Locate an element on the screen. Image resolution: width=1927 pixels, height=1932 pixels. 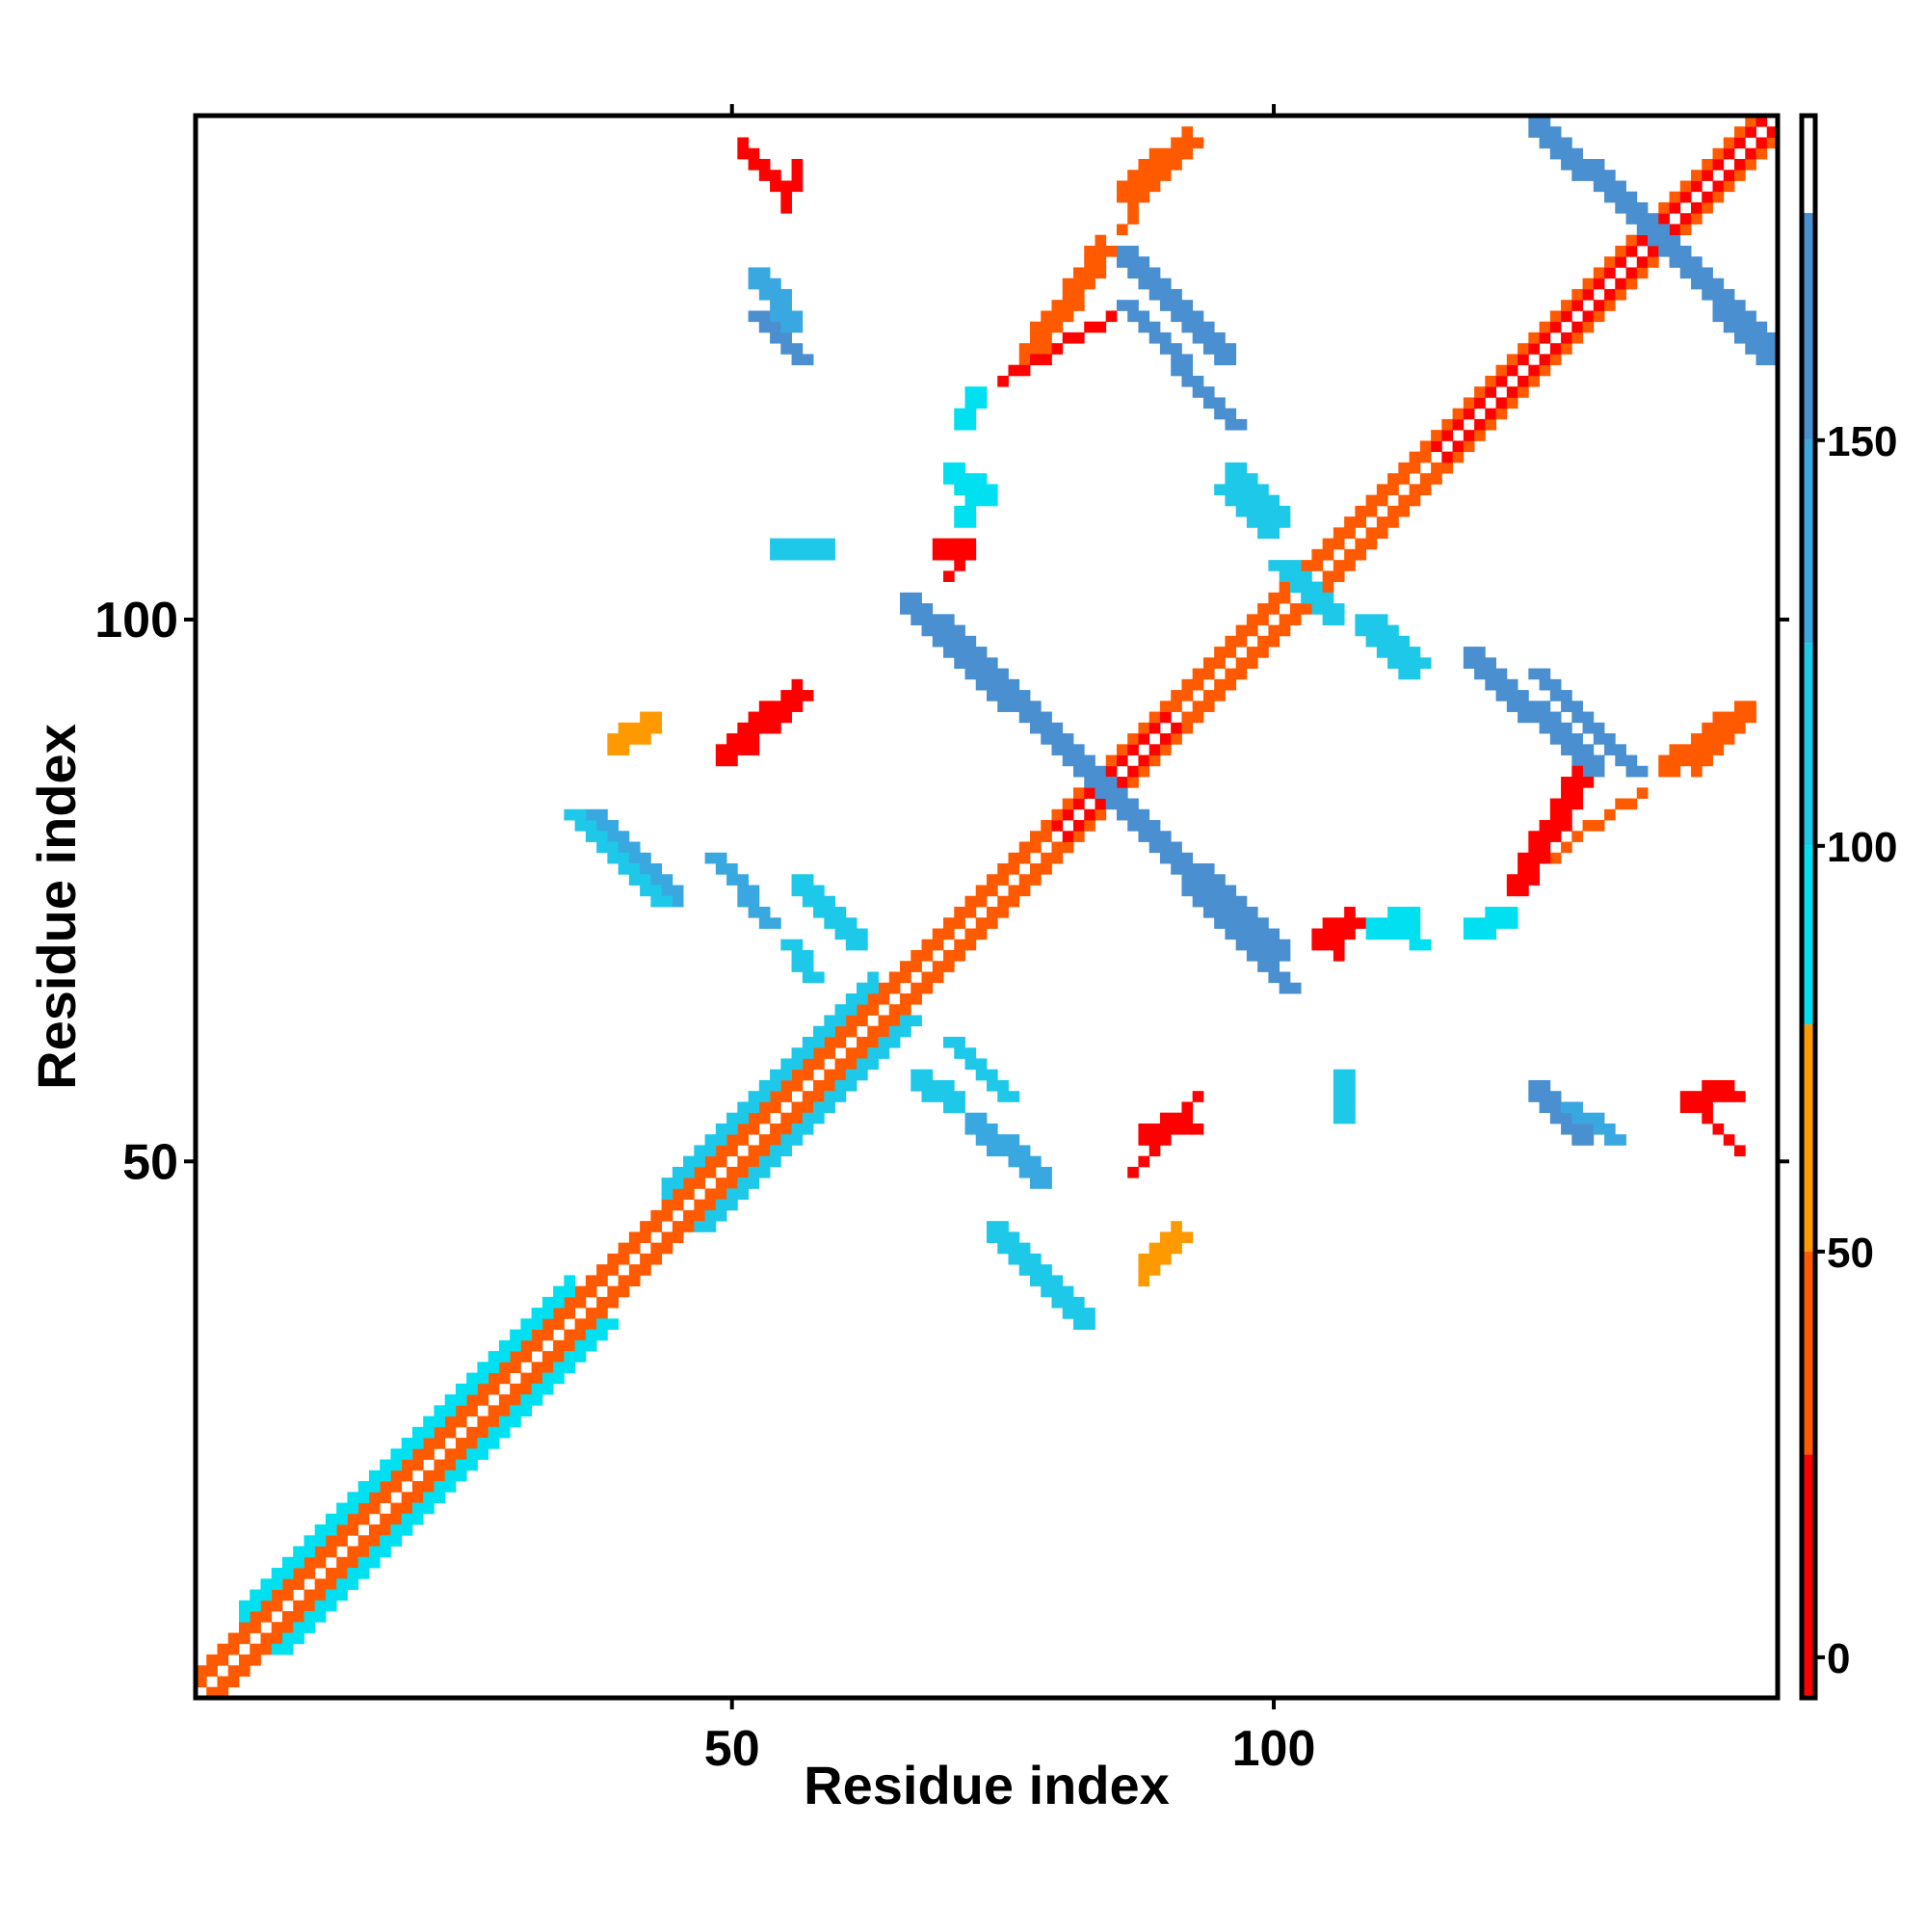
colorbar-band is located at coordinates (1809, 1576).